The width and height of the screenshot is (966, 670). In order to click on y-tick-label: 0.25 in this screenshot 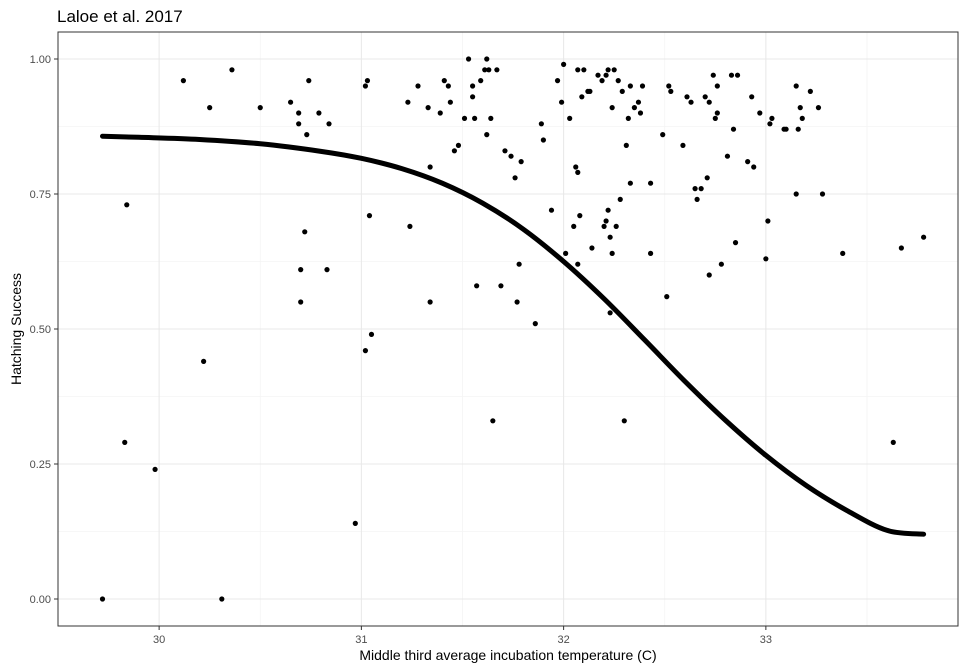, I will do `click(40, 465)`.